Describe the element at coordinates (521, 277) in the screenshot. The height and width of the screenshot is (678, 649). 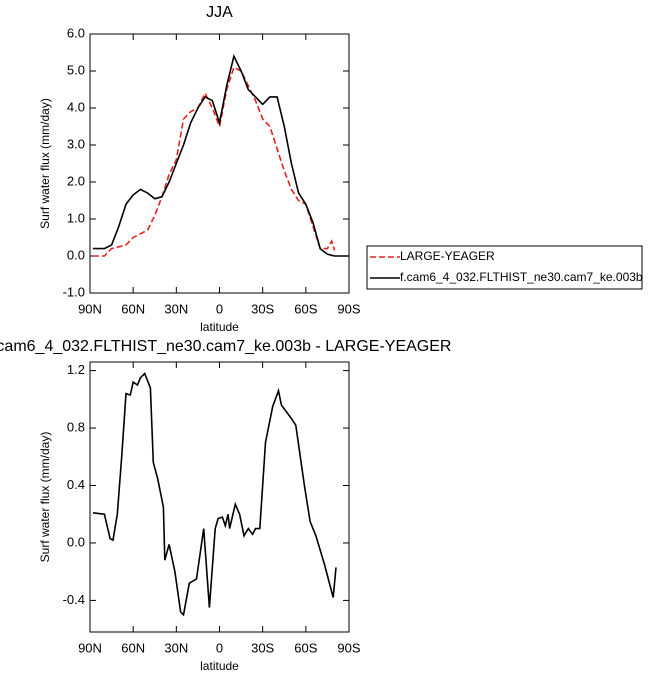
I see `legend-label: f.cam6_4_032.FLTHIST_ne30.cam7_ke.003b` at that location.